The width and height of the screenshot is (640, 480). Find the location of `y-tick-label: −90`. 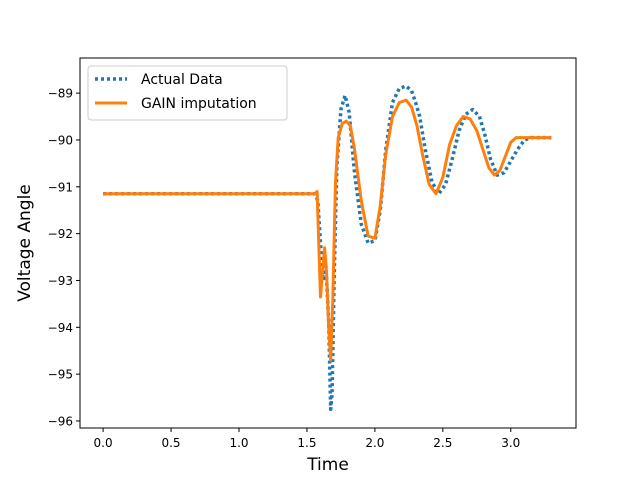

y-tick-label: −90 is located at coordinates (60, 140).